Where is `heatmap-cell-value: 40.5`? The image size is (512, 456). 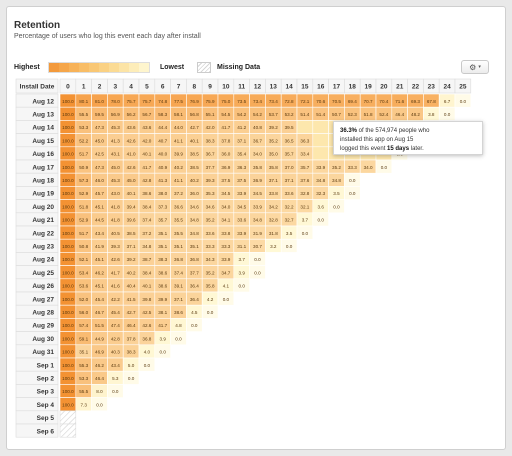 heatmap-cell-value: 40.5 is located at coordinates (115, 233).